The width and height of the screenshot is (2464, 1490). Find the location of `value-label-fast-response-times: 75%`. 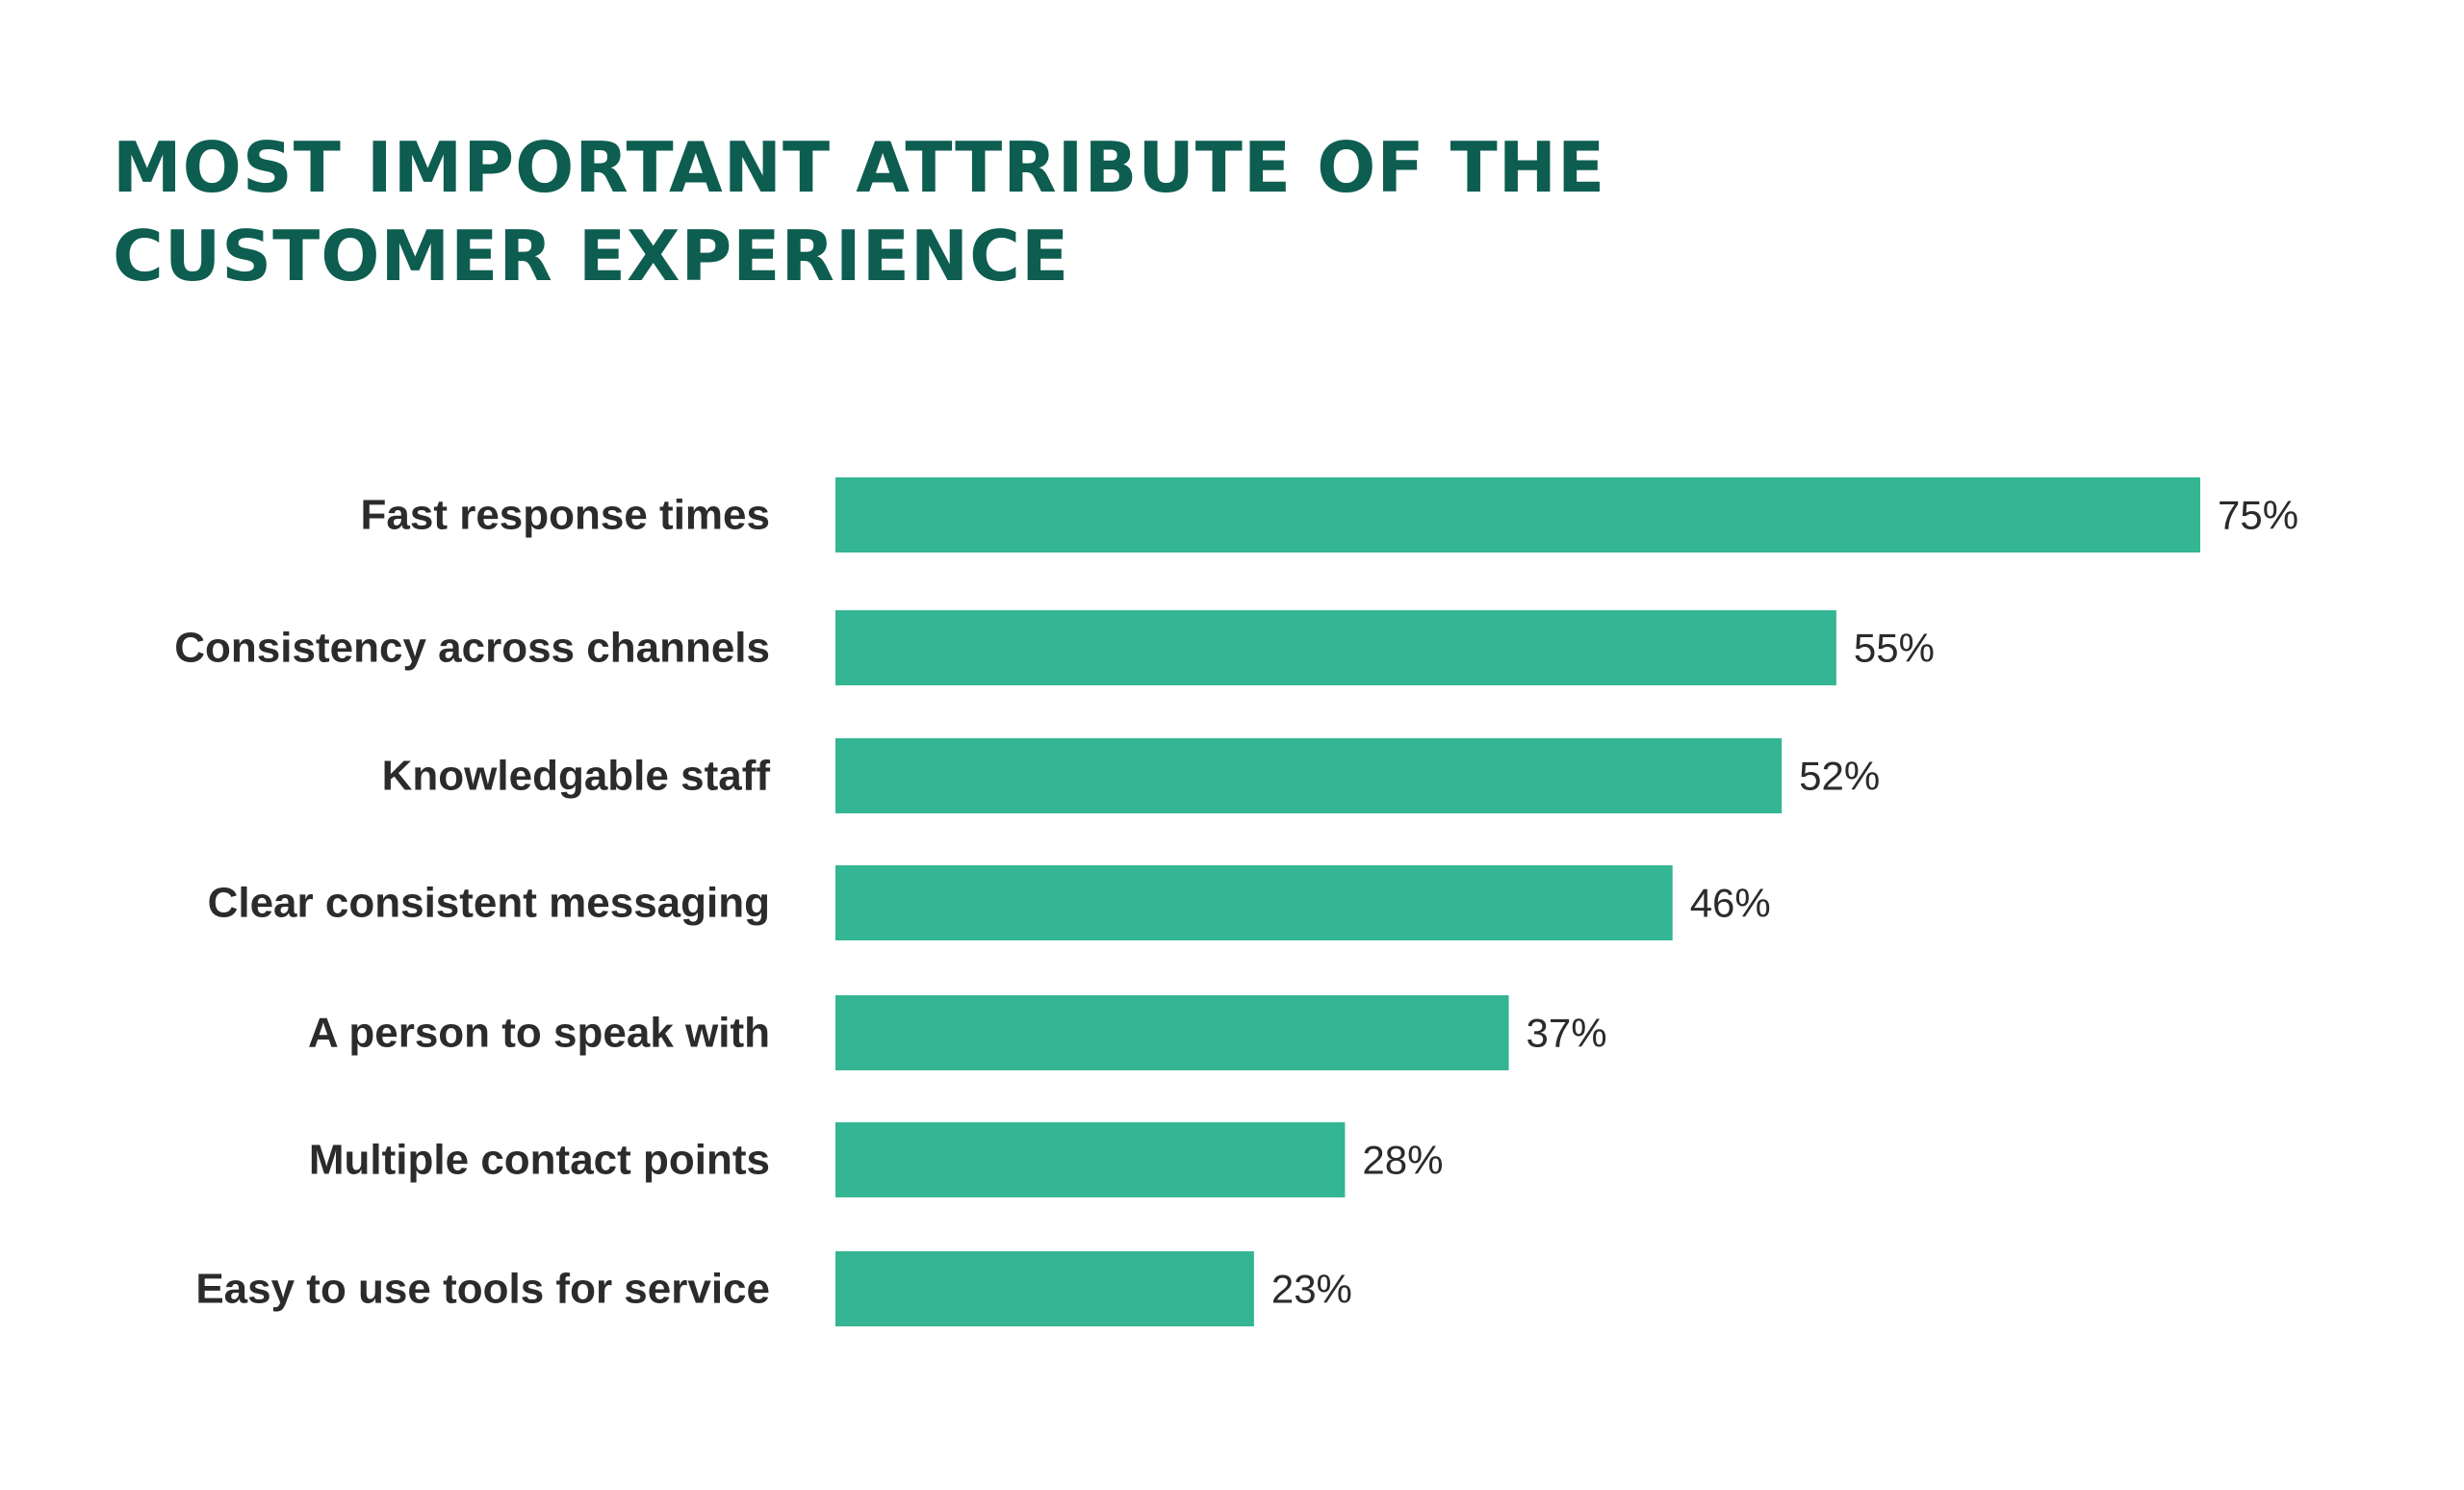

value-label-fast-response-times: 75% is located at coordinates (2258, 515).